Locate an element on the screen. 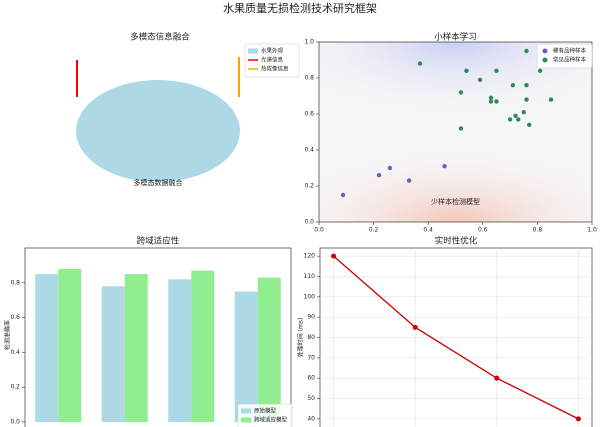  legend-label: 跨域适应模型 is located at coordinates (271, 420).